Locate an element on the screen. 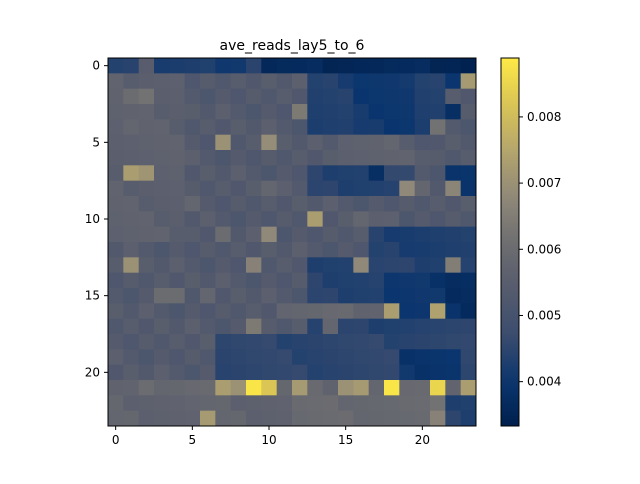 The width and height of the screenshot is (640, 484). colorbar-tick-label: 0.007 is located at coordinates (544, 183).